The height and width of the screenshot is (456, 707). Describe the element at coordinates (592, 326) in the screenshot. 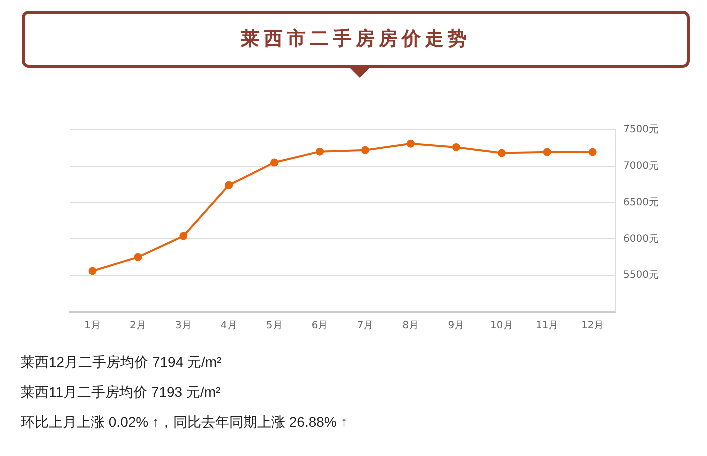

I see `x-tick-label: 12月` at that location.